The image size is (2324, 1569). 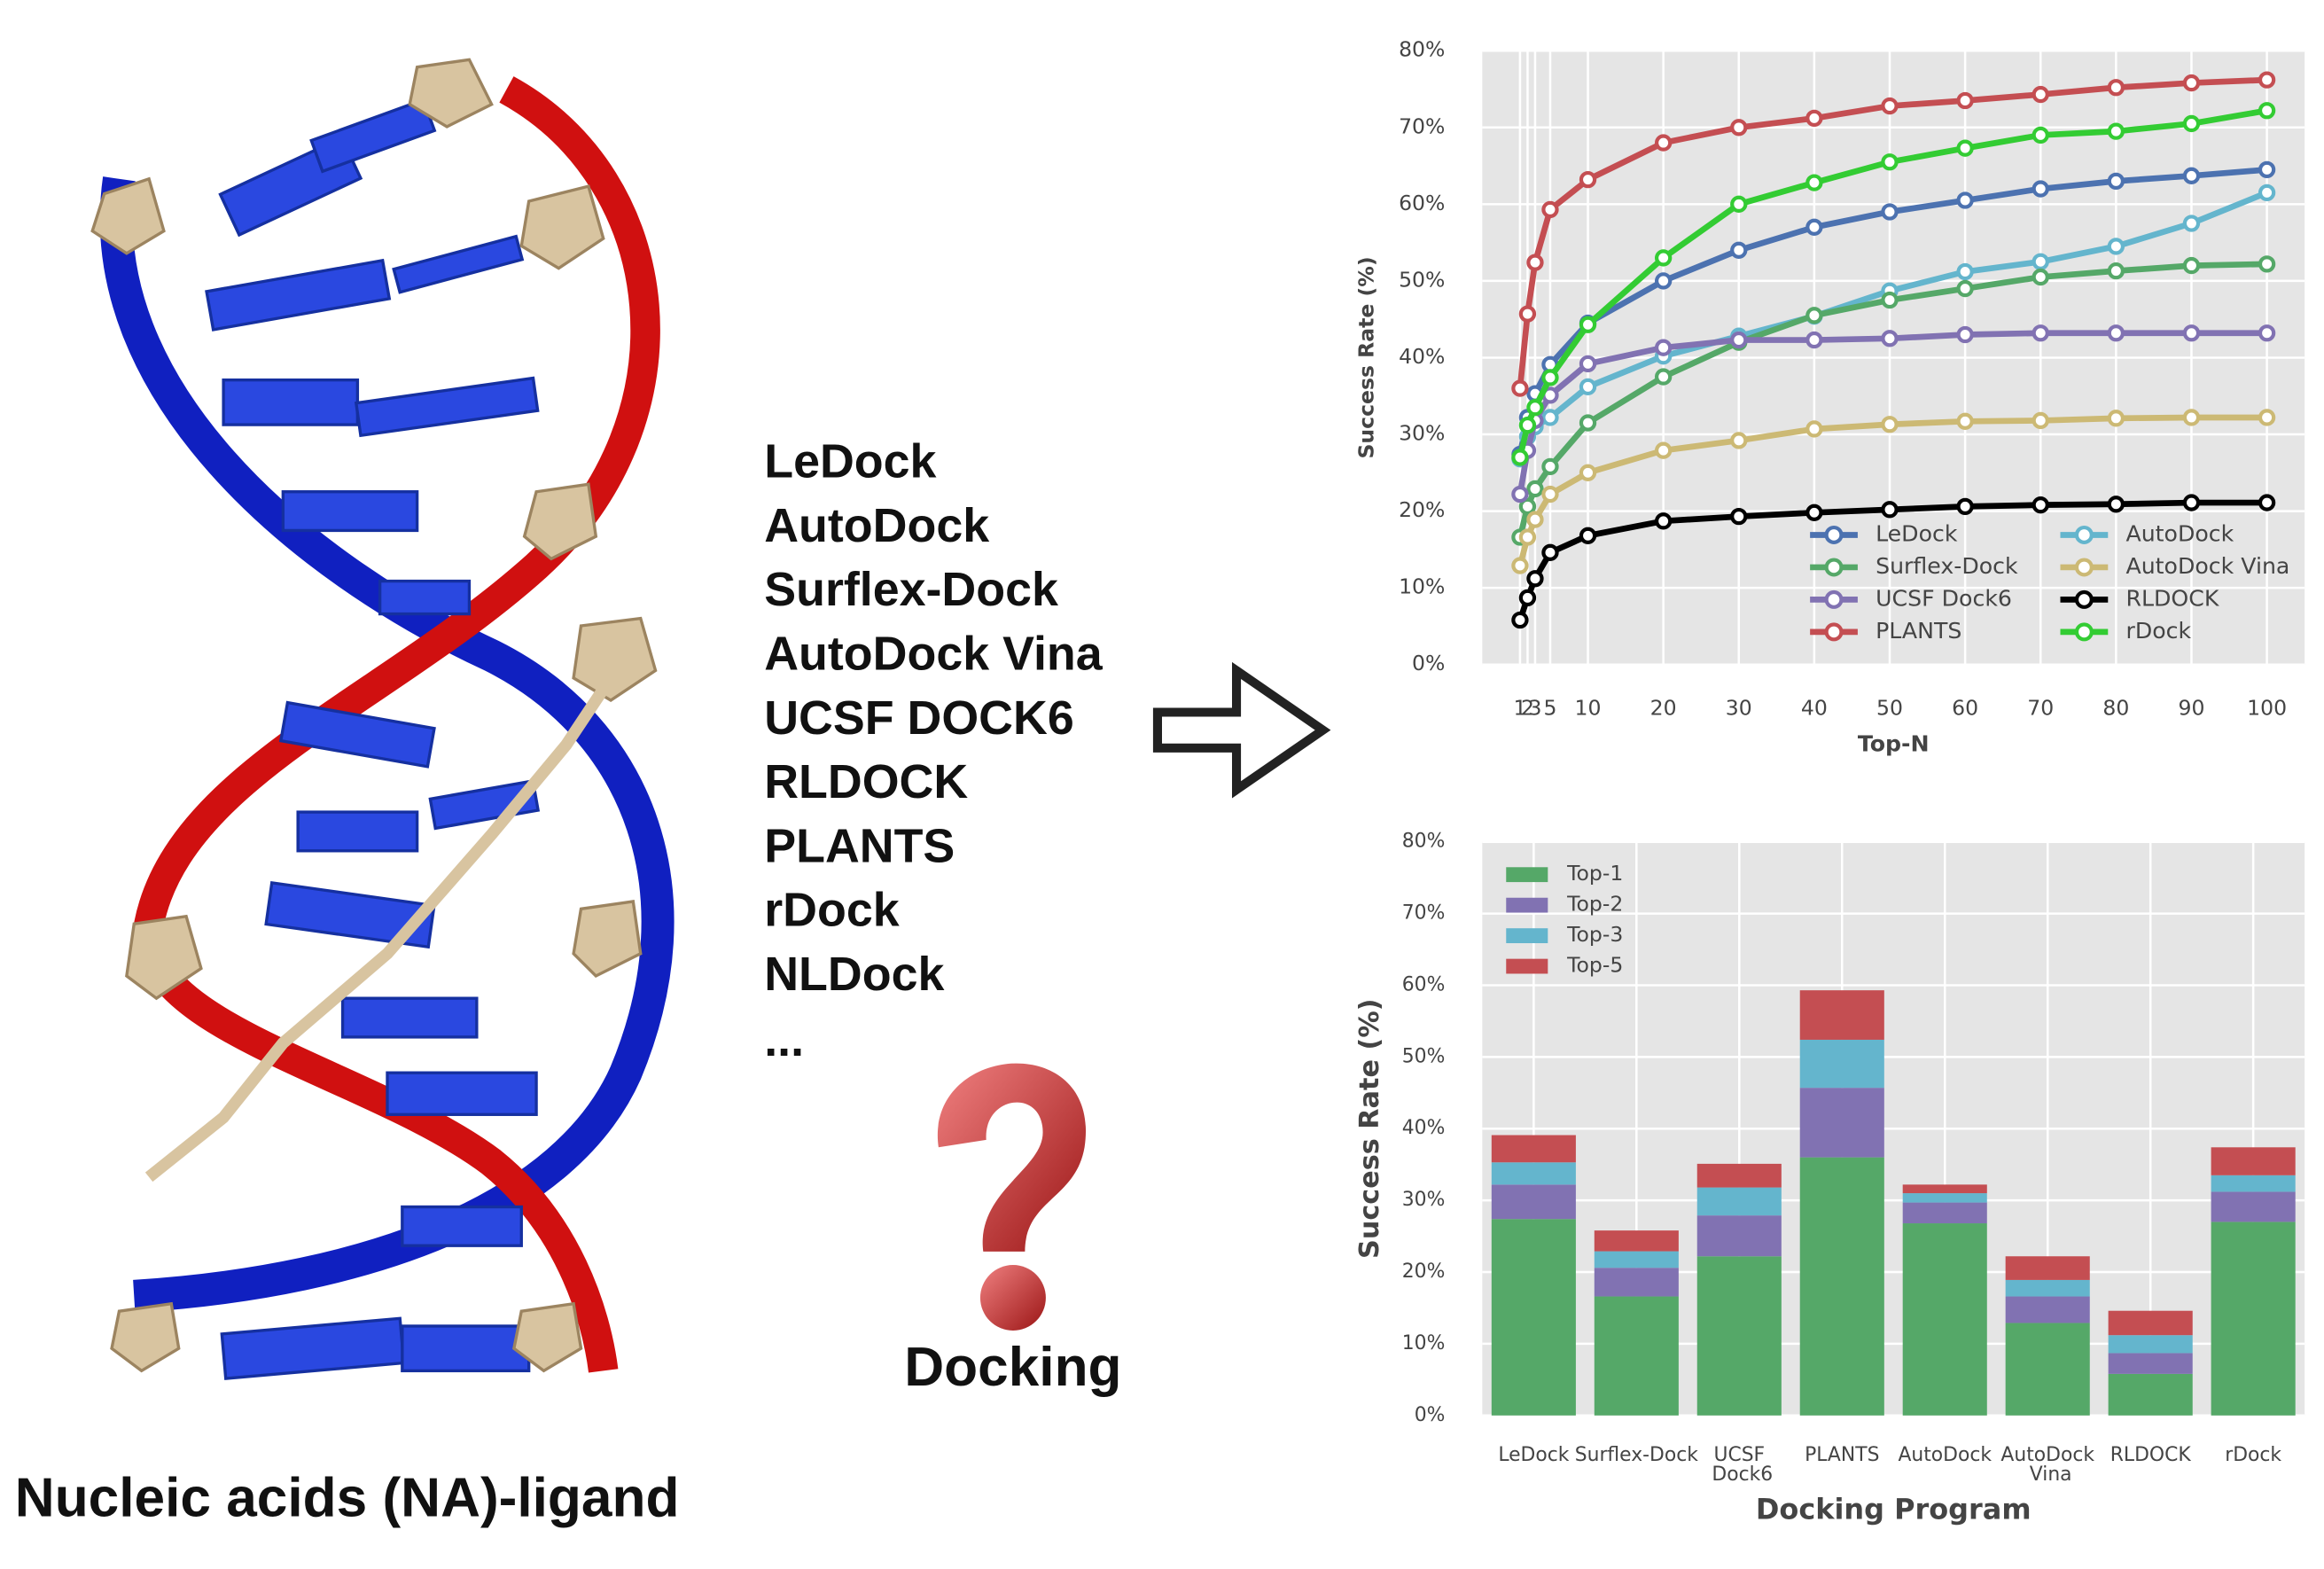 I want to click on x-tick-label: rDock, so click(x=2253, y=1455).